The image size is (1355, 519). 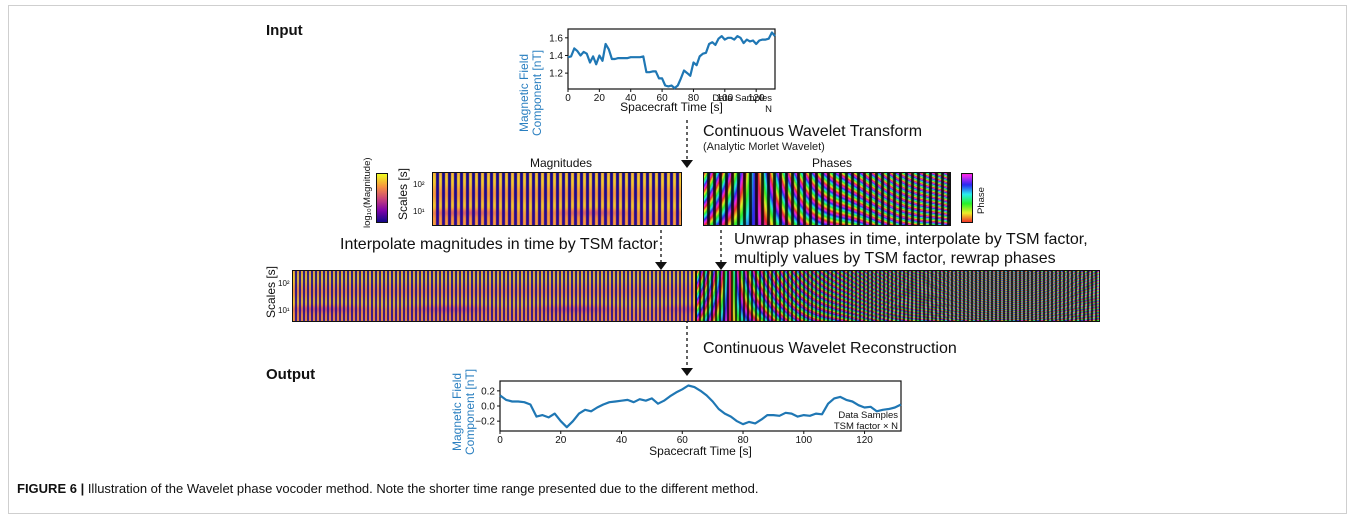 What do you see at coordinates (622, 440) in the screenshot?
I see `output-xtick-label: 40` at bounding box center [622, 440].